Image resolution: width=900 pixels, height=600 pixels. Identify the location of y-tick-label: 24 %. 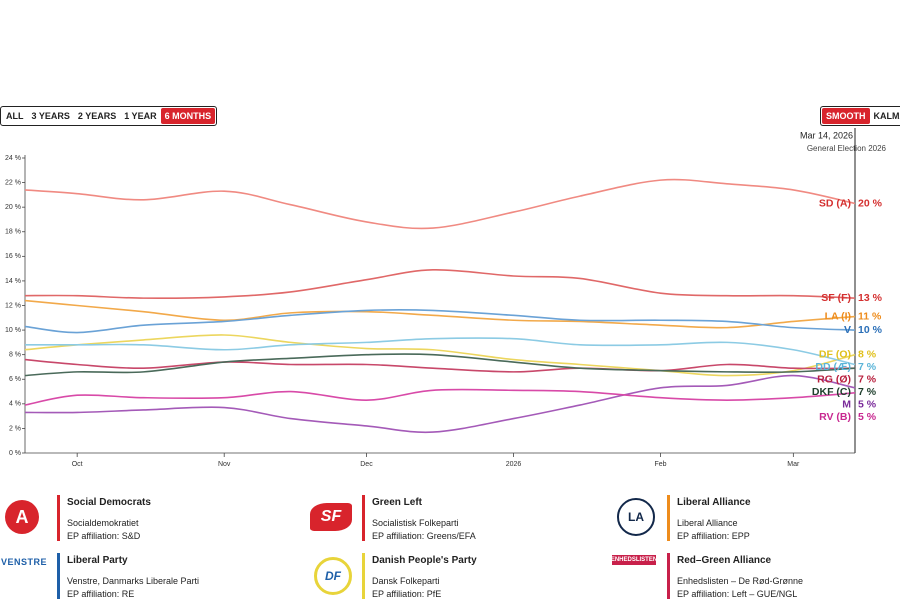
(13, 158).